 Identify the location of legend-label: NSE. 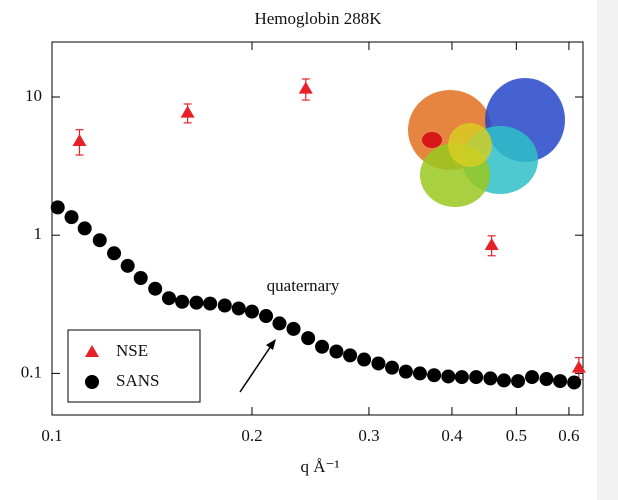
(132, 350).